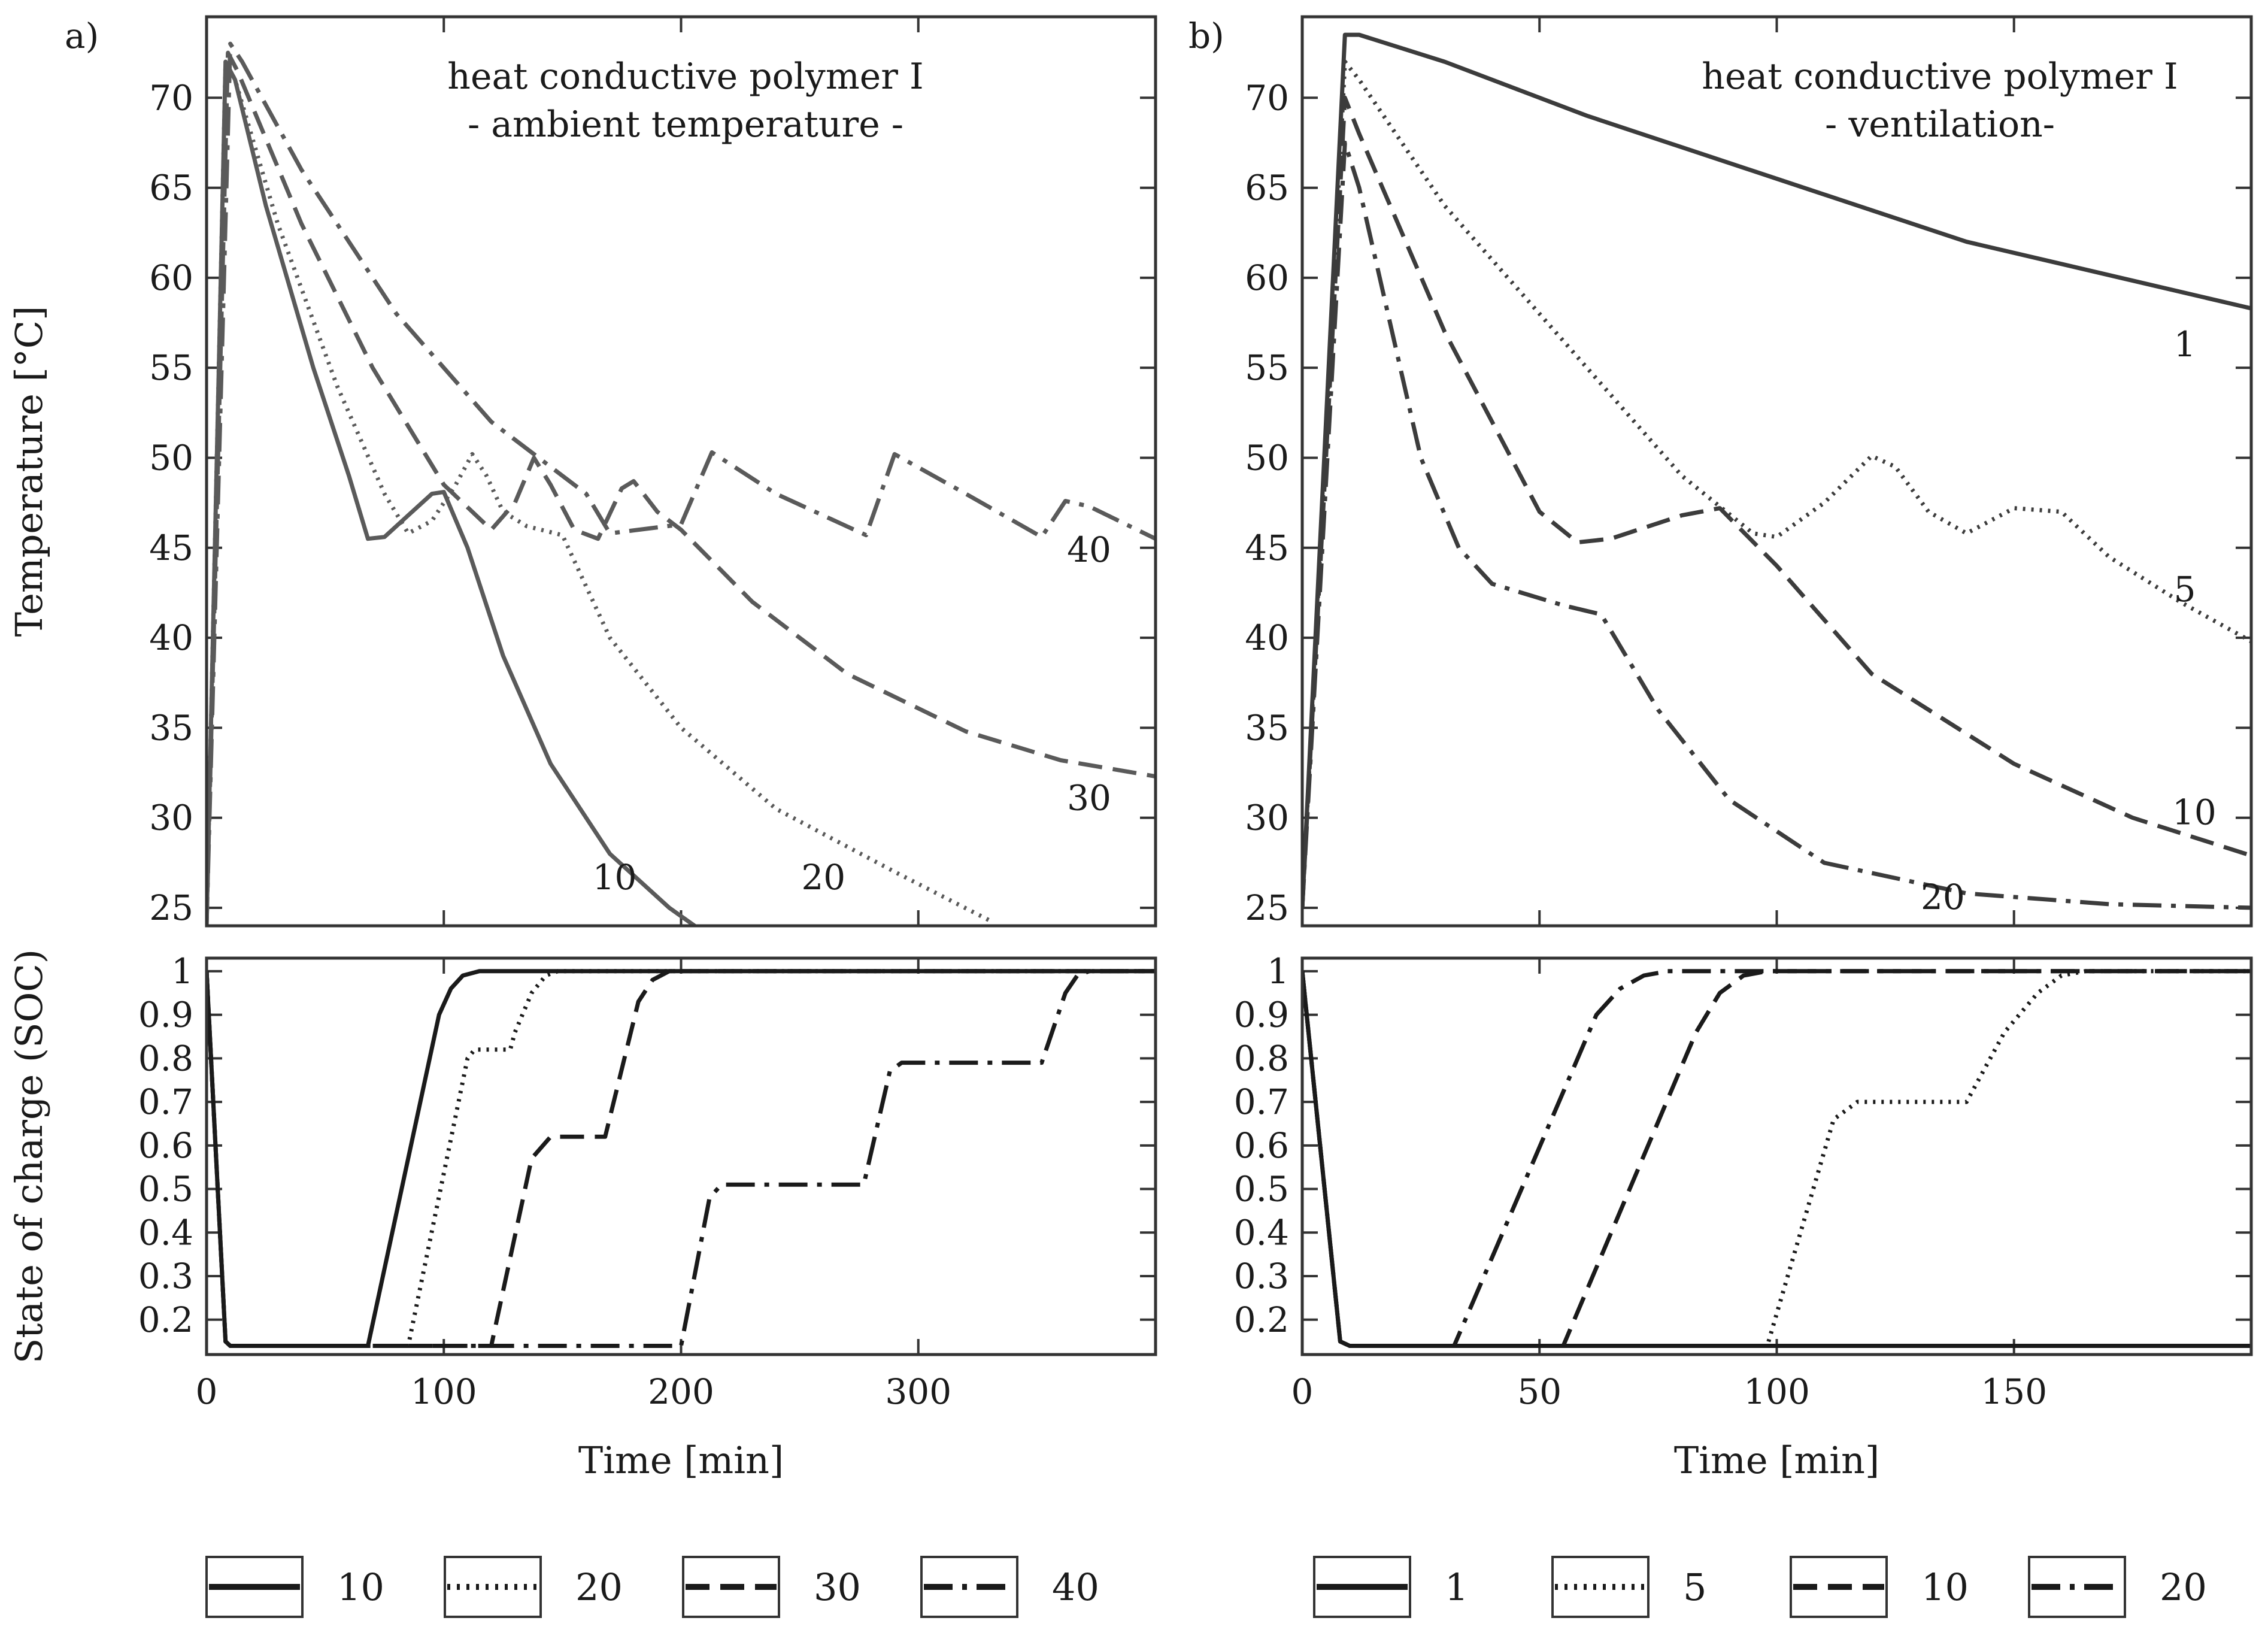  Describe the element at coordinates (171, 98) in the screenshot. I see `y-tick-label: 70` at that location.